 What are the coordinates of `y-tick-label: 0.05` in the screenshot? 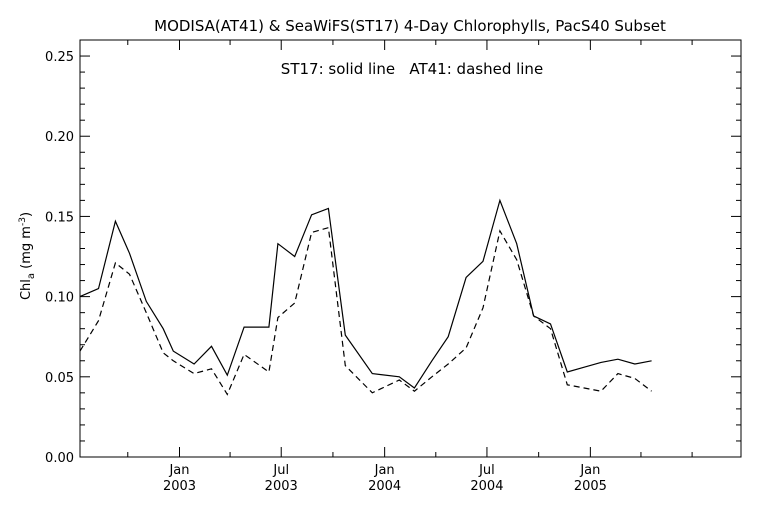 It's located at (59, 378).